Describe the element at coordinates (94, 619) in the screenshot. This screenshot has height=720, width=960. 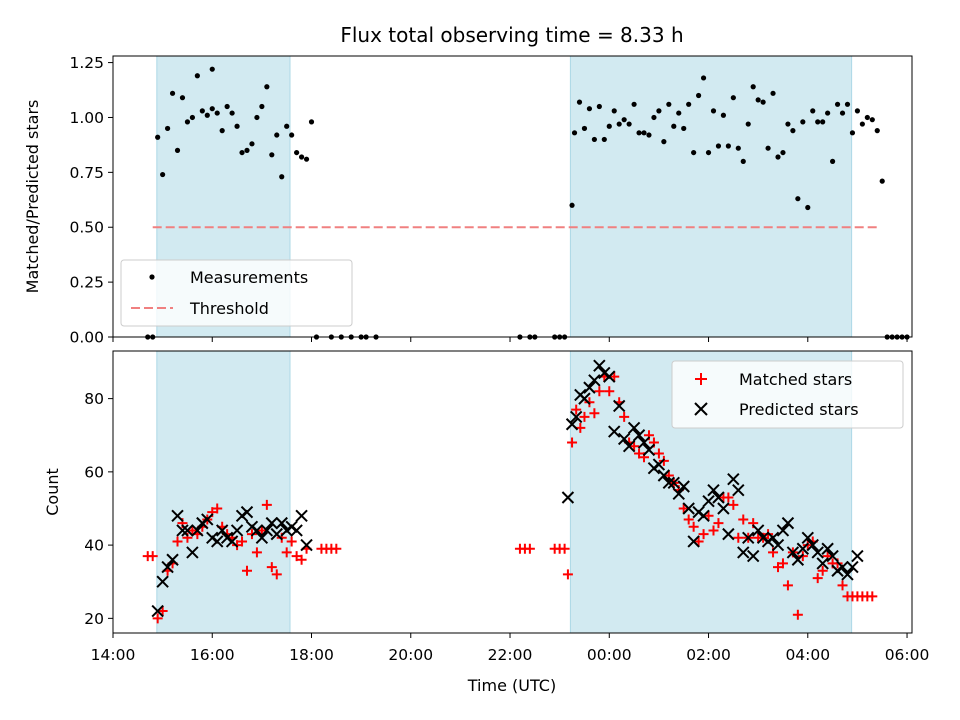
I see `y-tick-label: 20` at that location.